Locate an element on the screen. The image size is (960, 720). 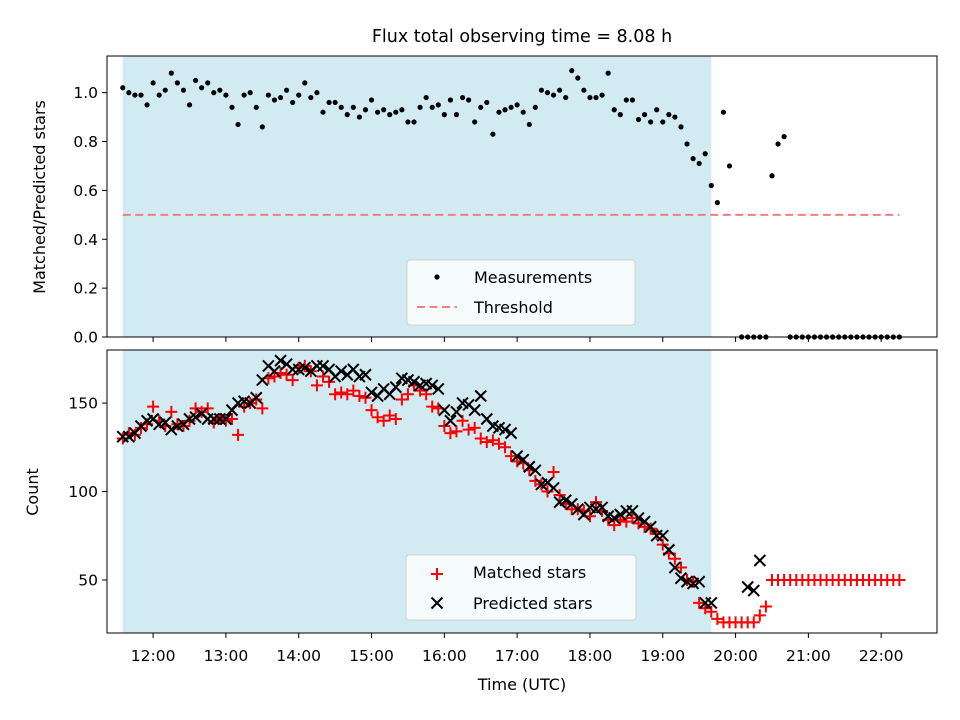
bottom-y-ticks: 50 100 150 is located at coordinates (87, 492).